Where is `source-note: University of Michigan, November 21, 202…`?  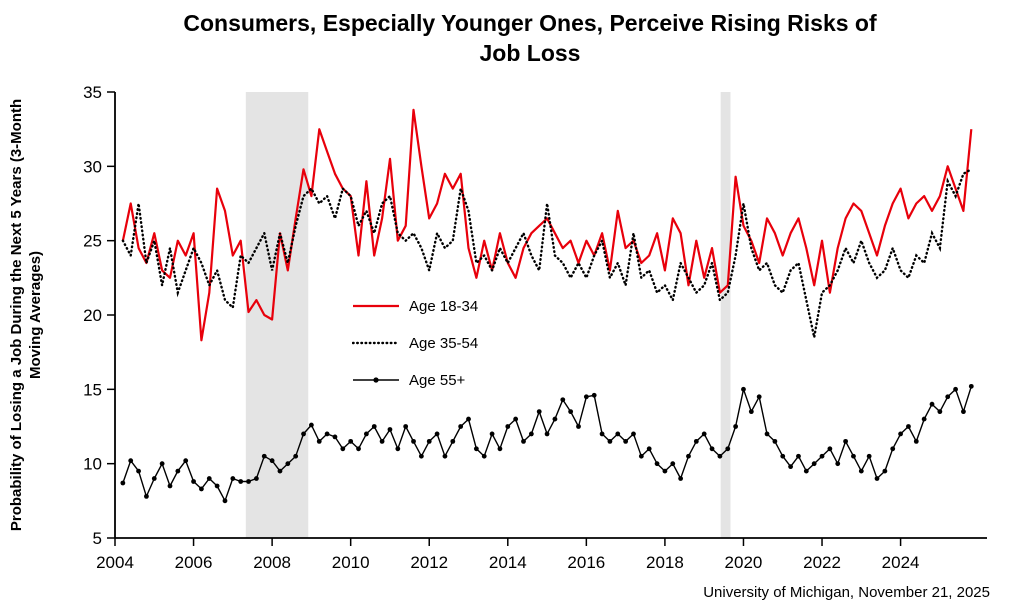 source-note: University of Michigan, November 21, 202… is located at coordinates (846, 592).